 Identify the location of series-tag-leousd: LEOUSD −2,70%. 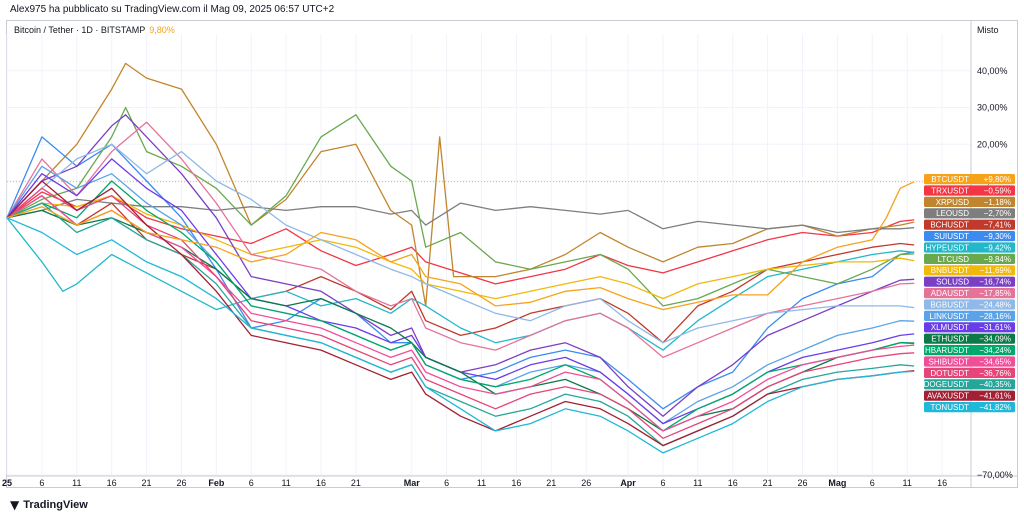
(969, 213).